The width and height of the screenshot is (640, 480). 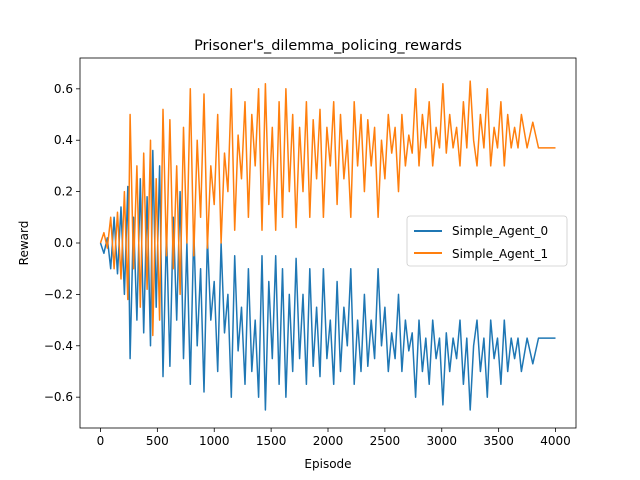 What do you see at coordinates (271, 441) in the screenshot?
I see `x-tick-label: 1500` at bounding box center [271, 441].